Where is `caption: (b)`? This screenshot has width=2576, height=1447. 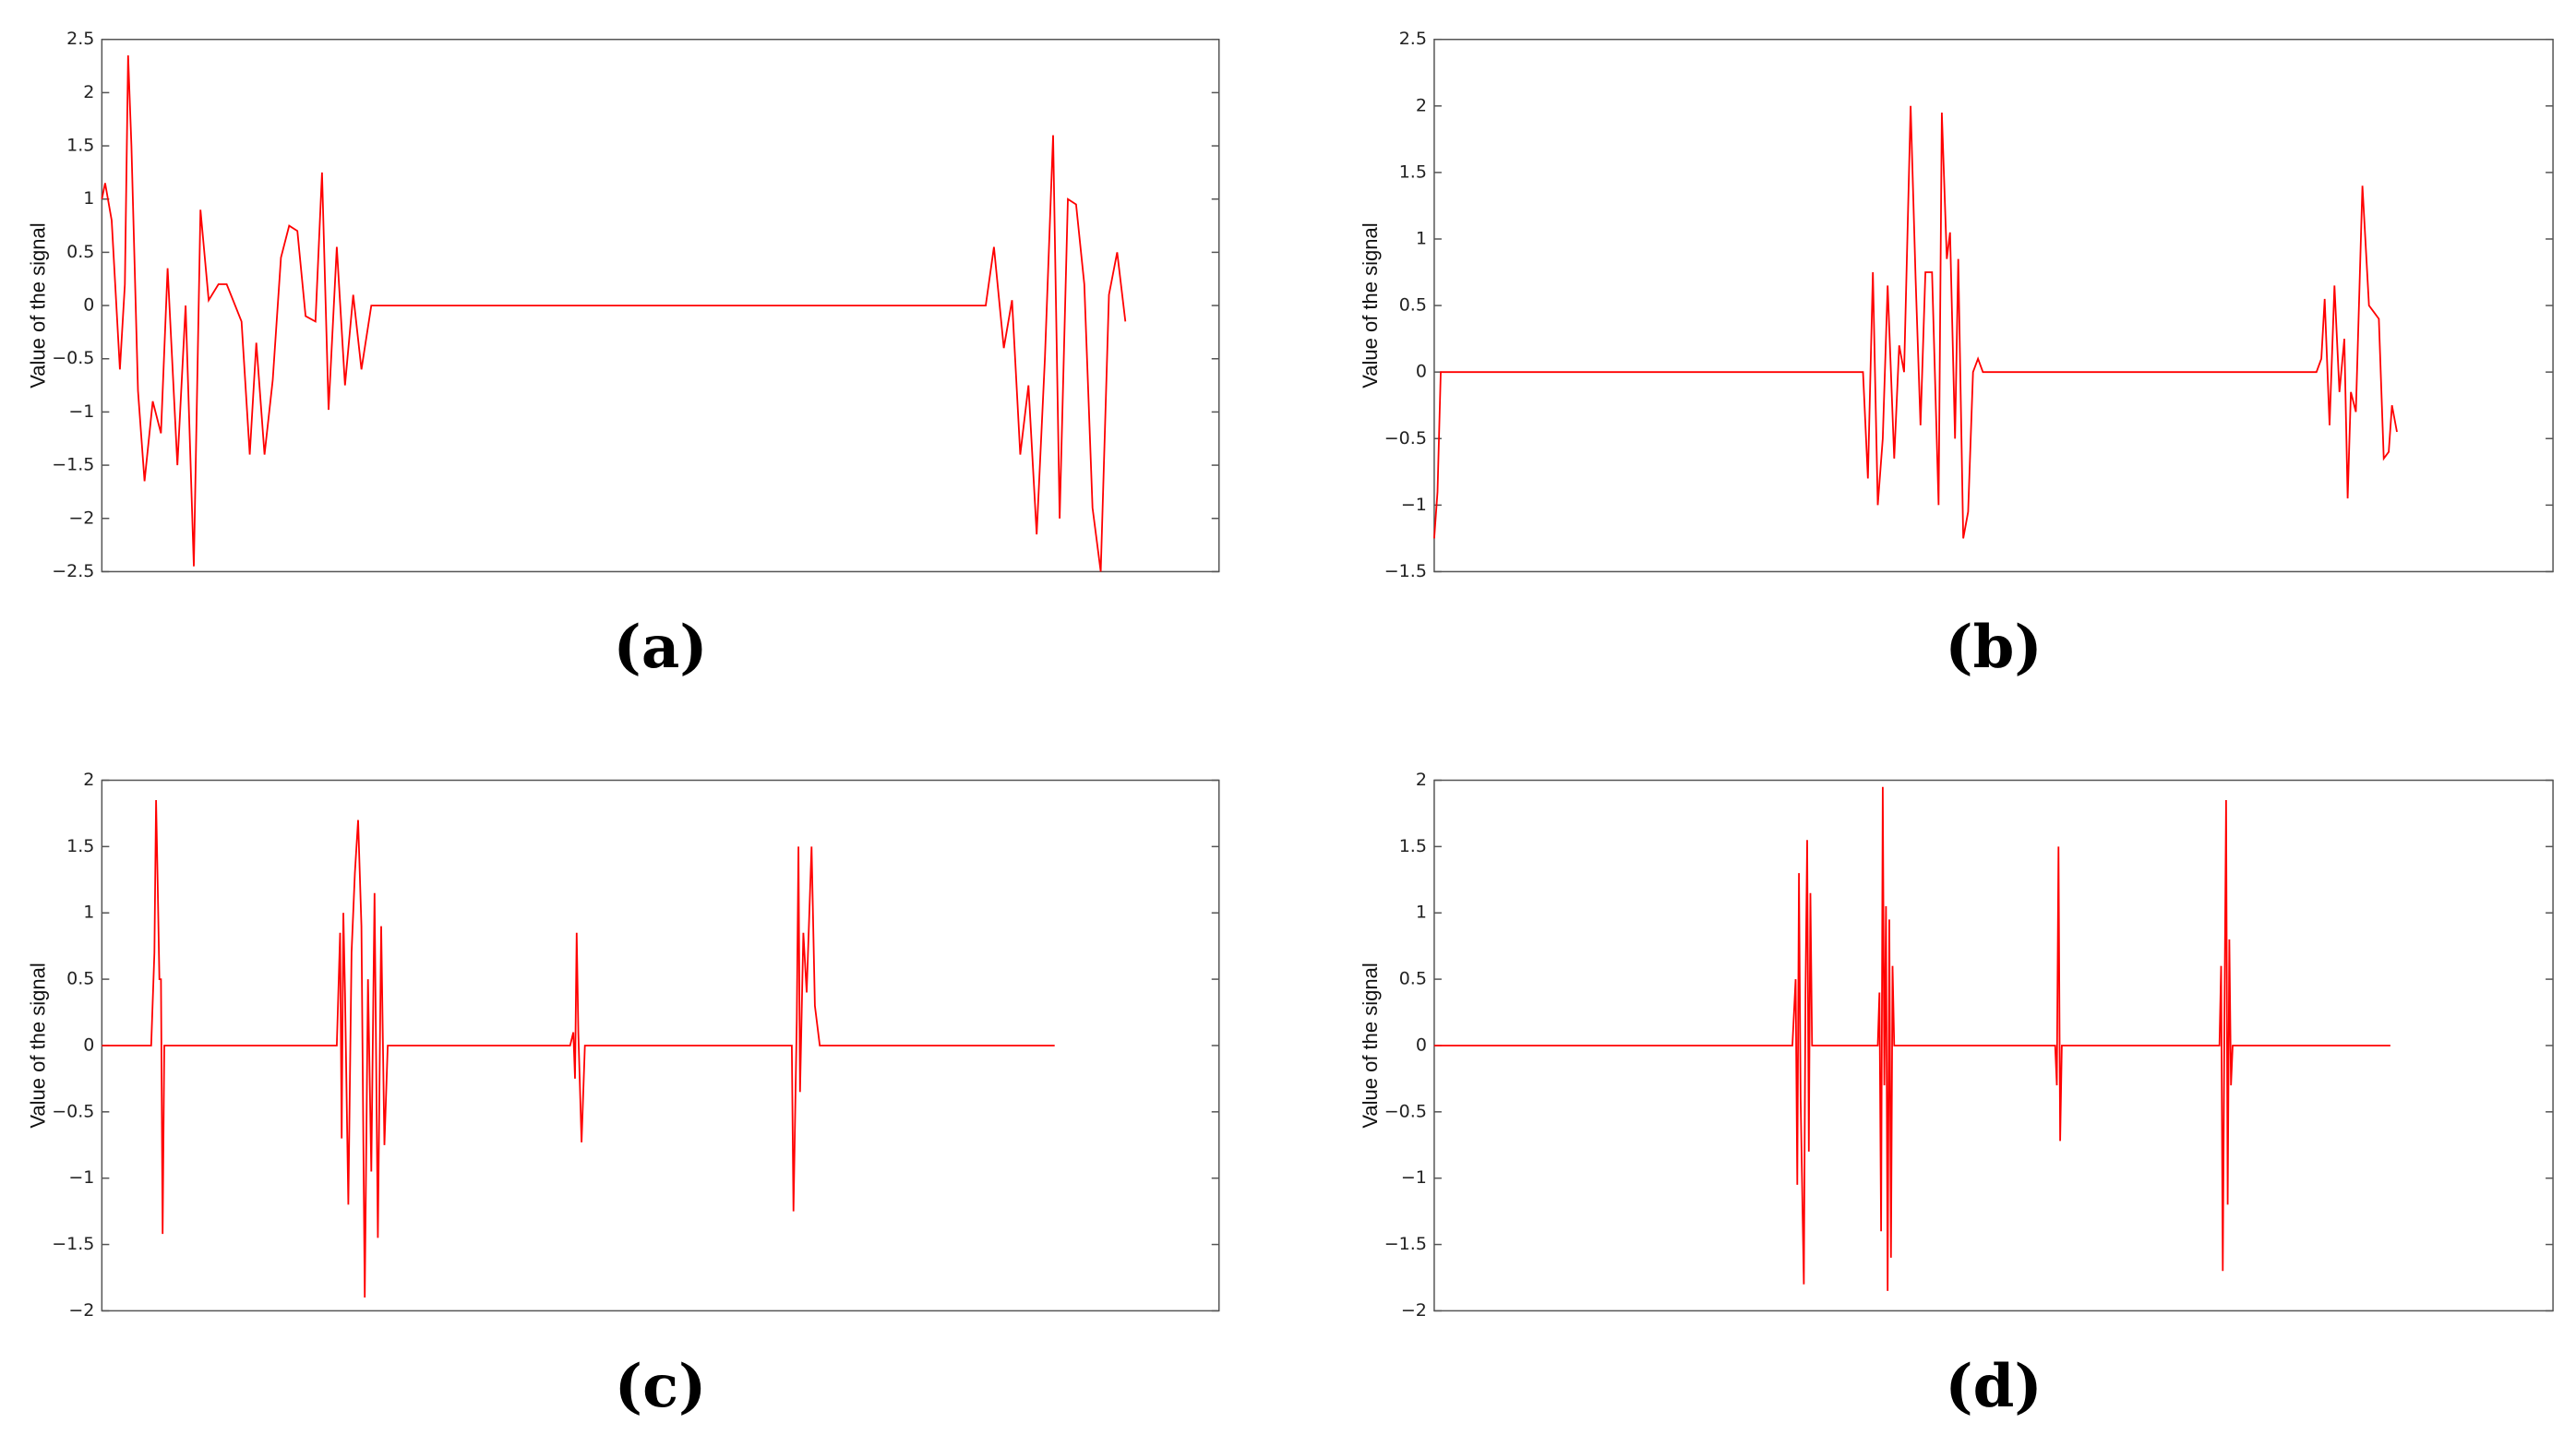
caption: (b) is located at coordinates (1994, 647).